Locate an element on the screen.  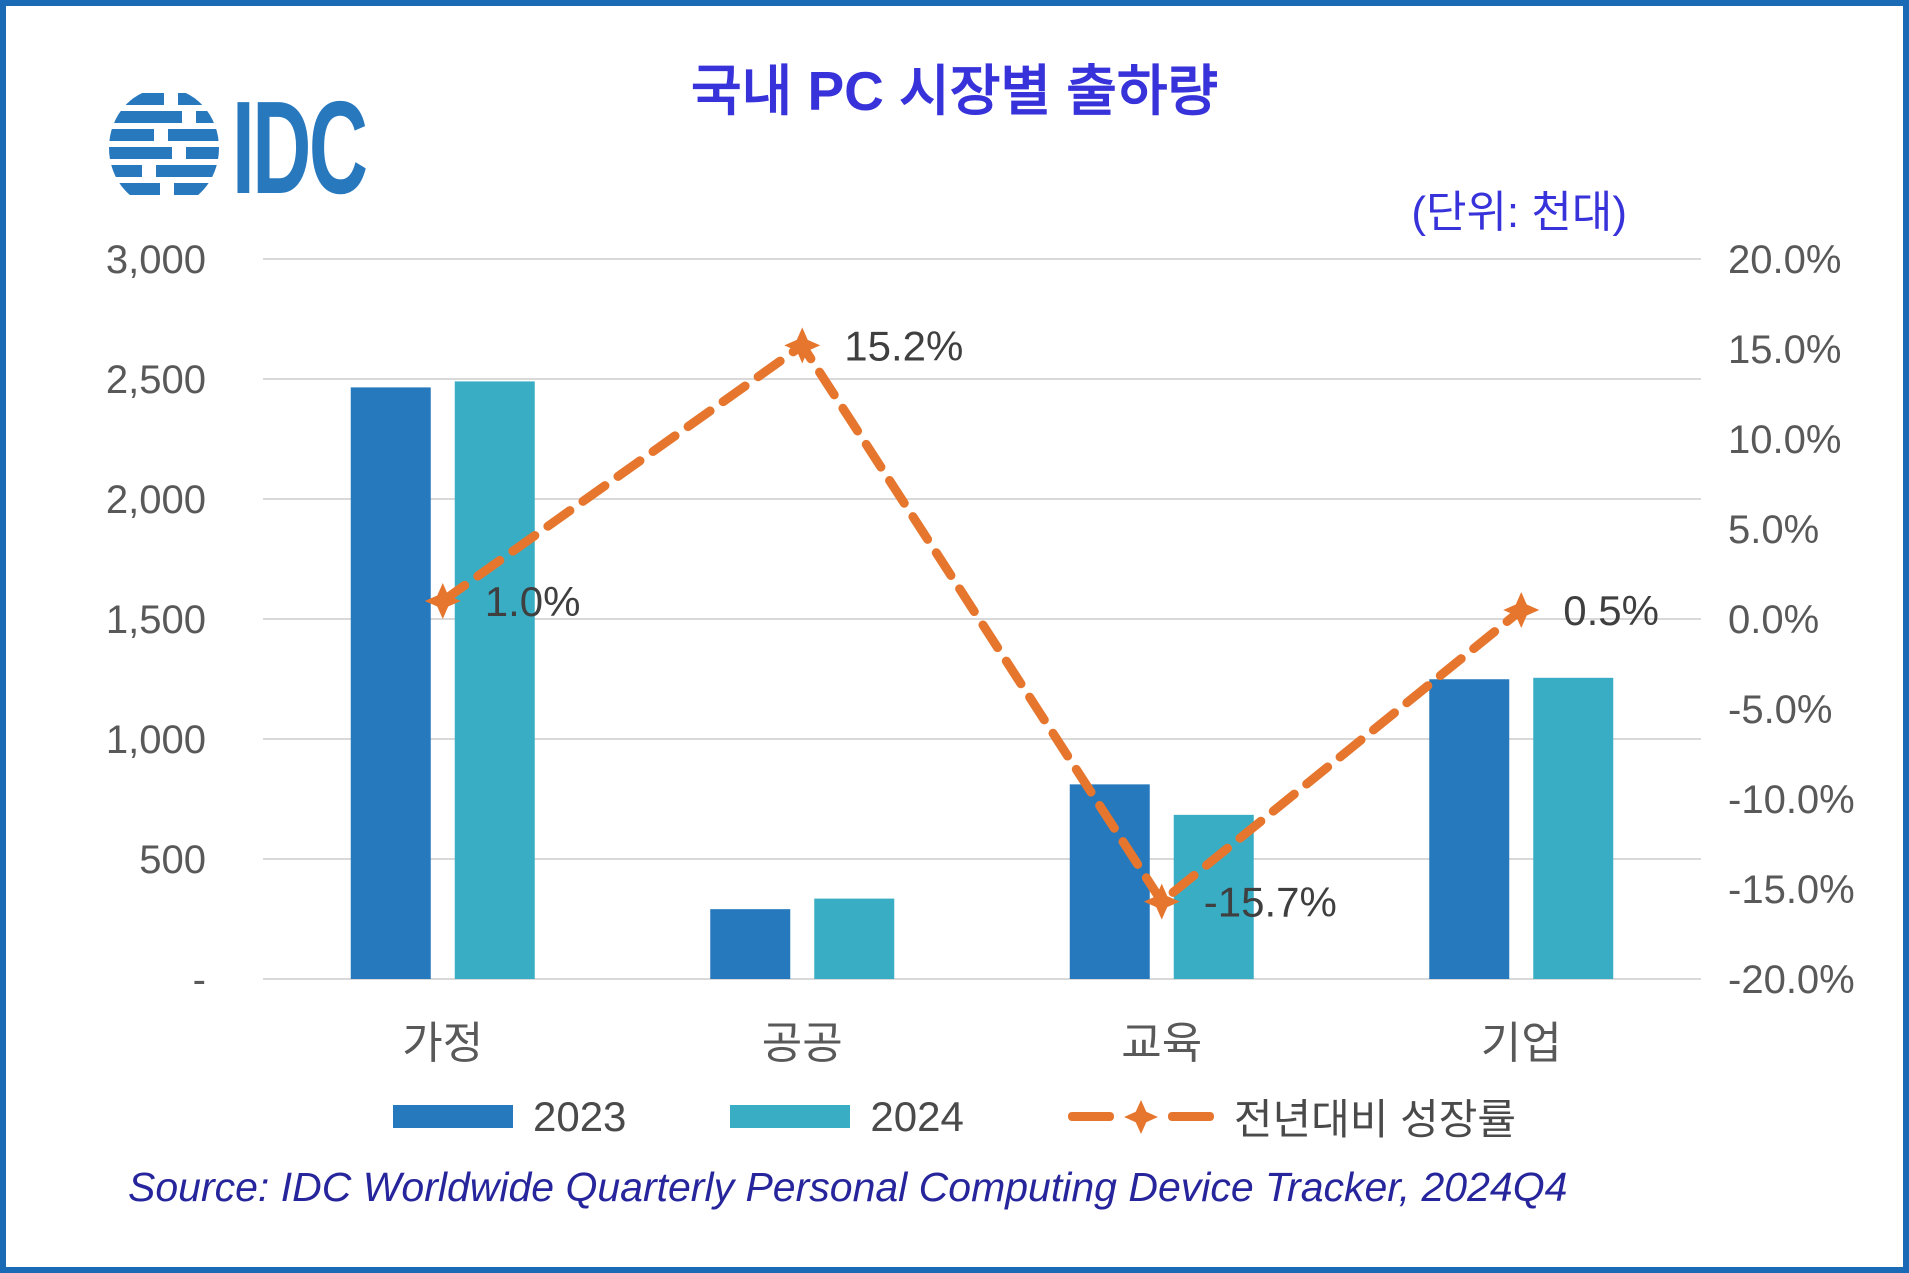
page-title: 국내 PC 시장별 출하량 is located at coordinates (954, 91).